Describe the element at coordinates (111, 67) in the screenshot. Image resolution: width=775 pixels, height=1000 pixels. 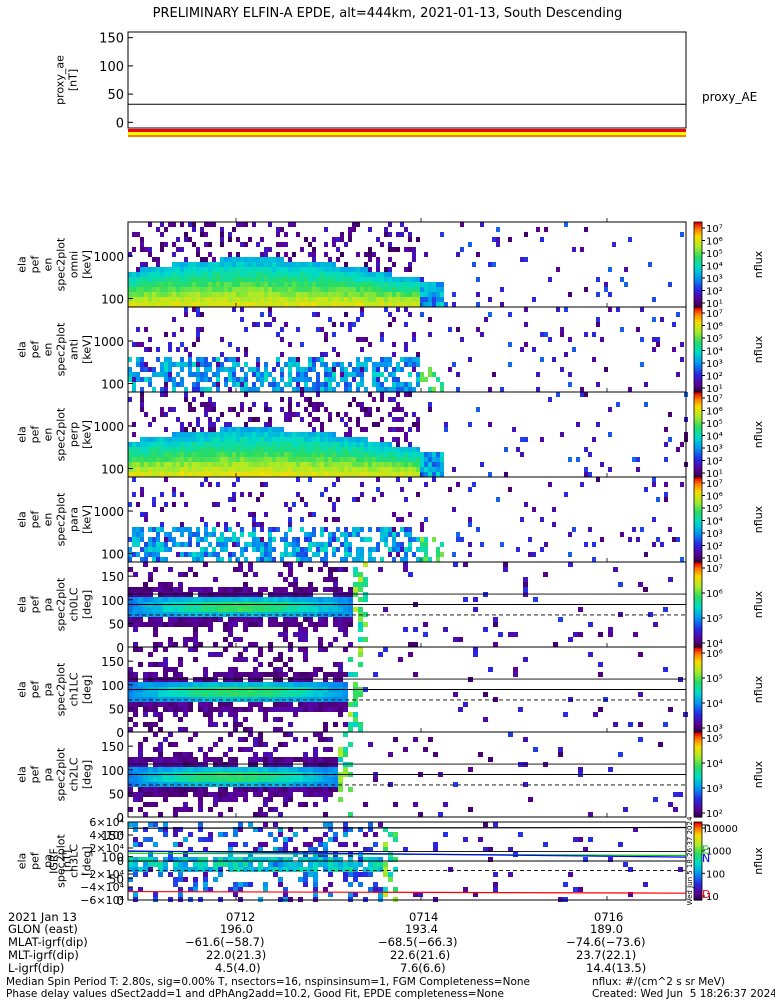
I see `proxy-ae-tick-label: 100` at that location.